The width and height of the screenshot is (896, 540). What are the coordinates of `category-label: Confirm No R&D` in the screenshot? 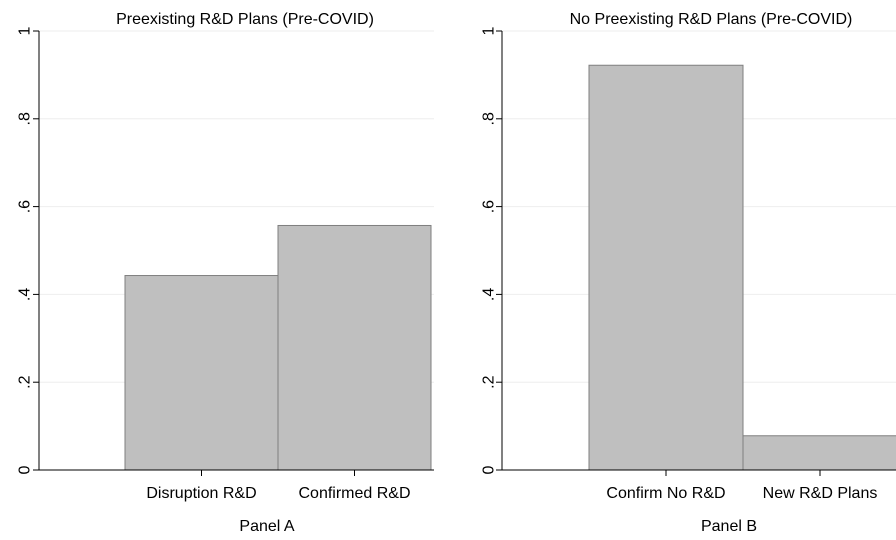 It's located at (665, 493).